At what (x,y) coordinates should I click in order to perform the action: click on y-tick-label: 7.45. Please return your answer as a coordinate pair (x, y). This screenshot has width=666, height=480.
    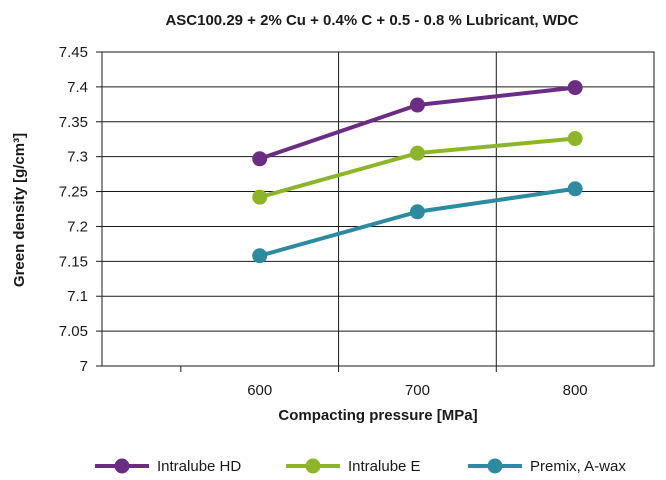
    Looking at the image, I should click on (73, 52).